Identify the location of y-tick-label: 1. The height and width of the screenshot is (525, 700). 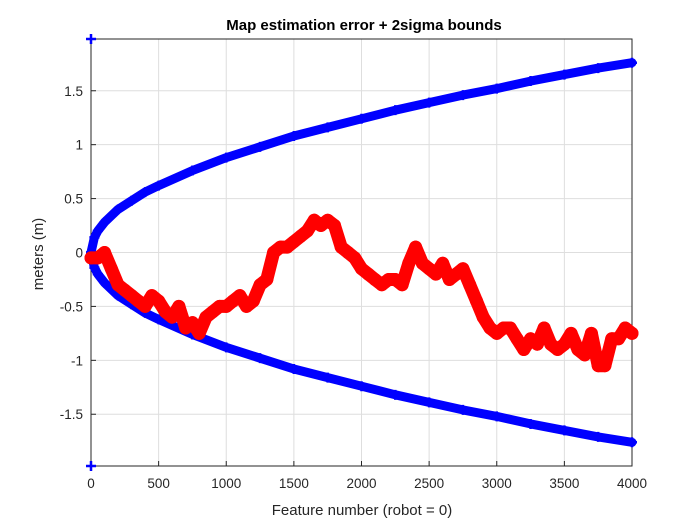
(79, 145).